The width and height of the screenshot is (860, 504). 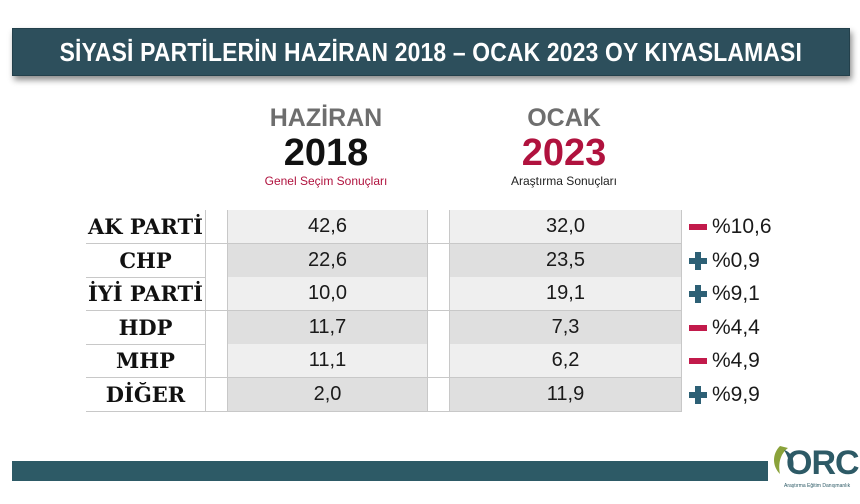 I want to click on change-percent: %4,4, so click(x=736, y=327).